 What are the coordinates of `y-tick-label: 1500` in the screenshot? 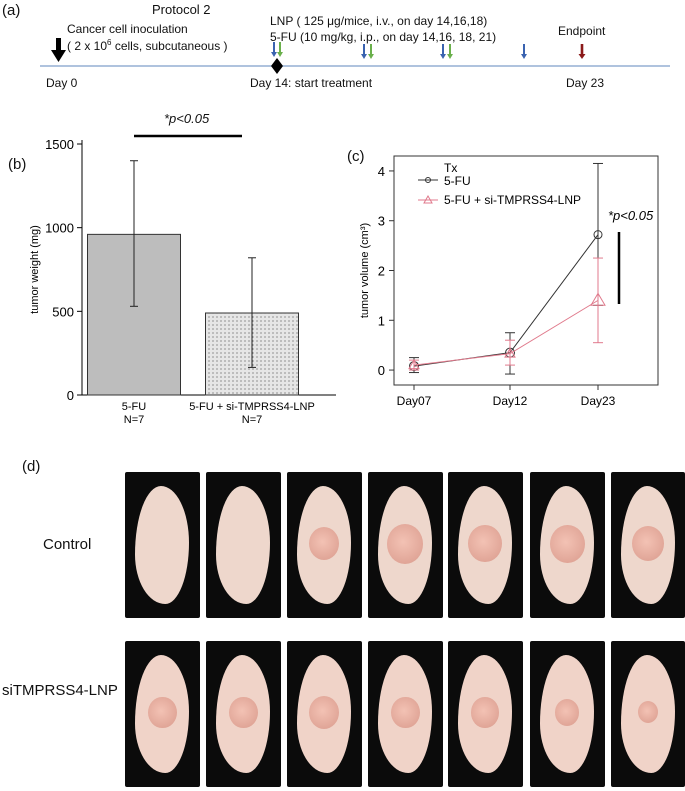 It's located at (59, 144).